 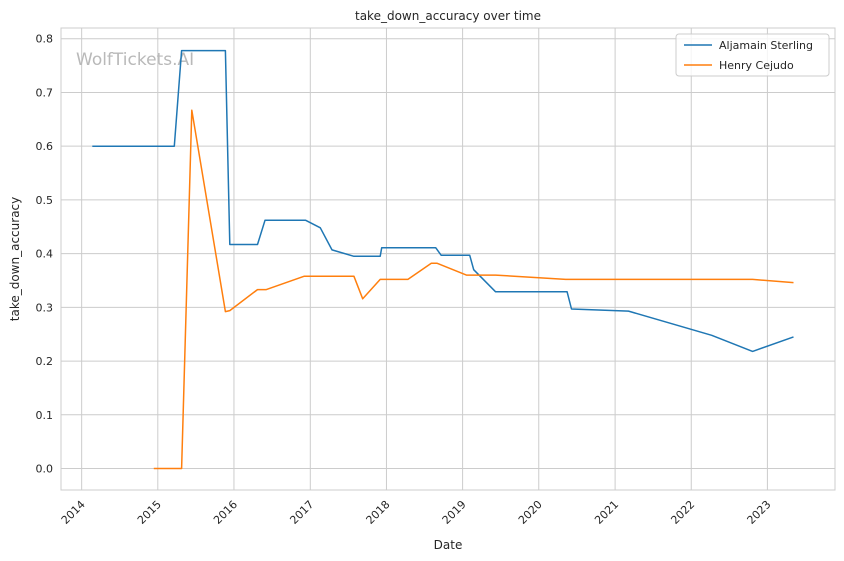 I want to click on legend-box, so click(x=752, y=55).